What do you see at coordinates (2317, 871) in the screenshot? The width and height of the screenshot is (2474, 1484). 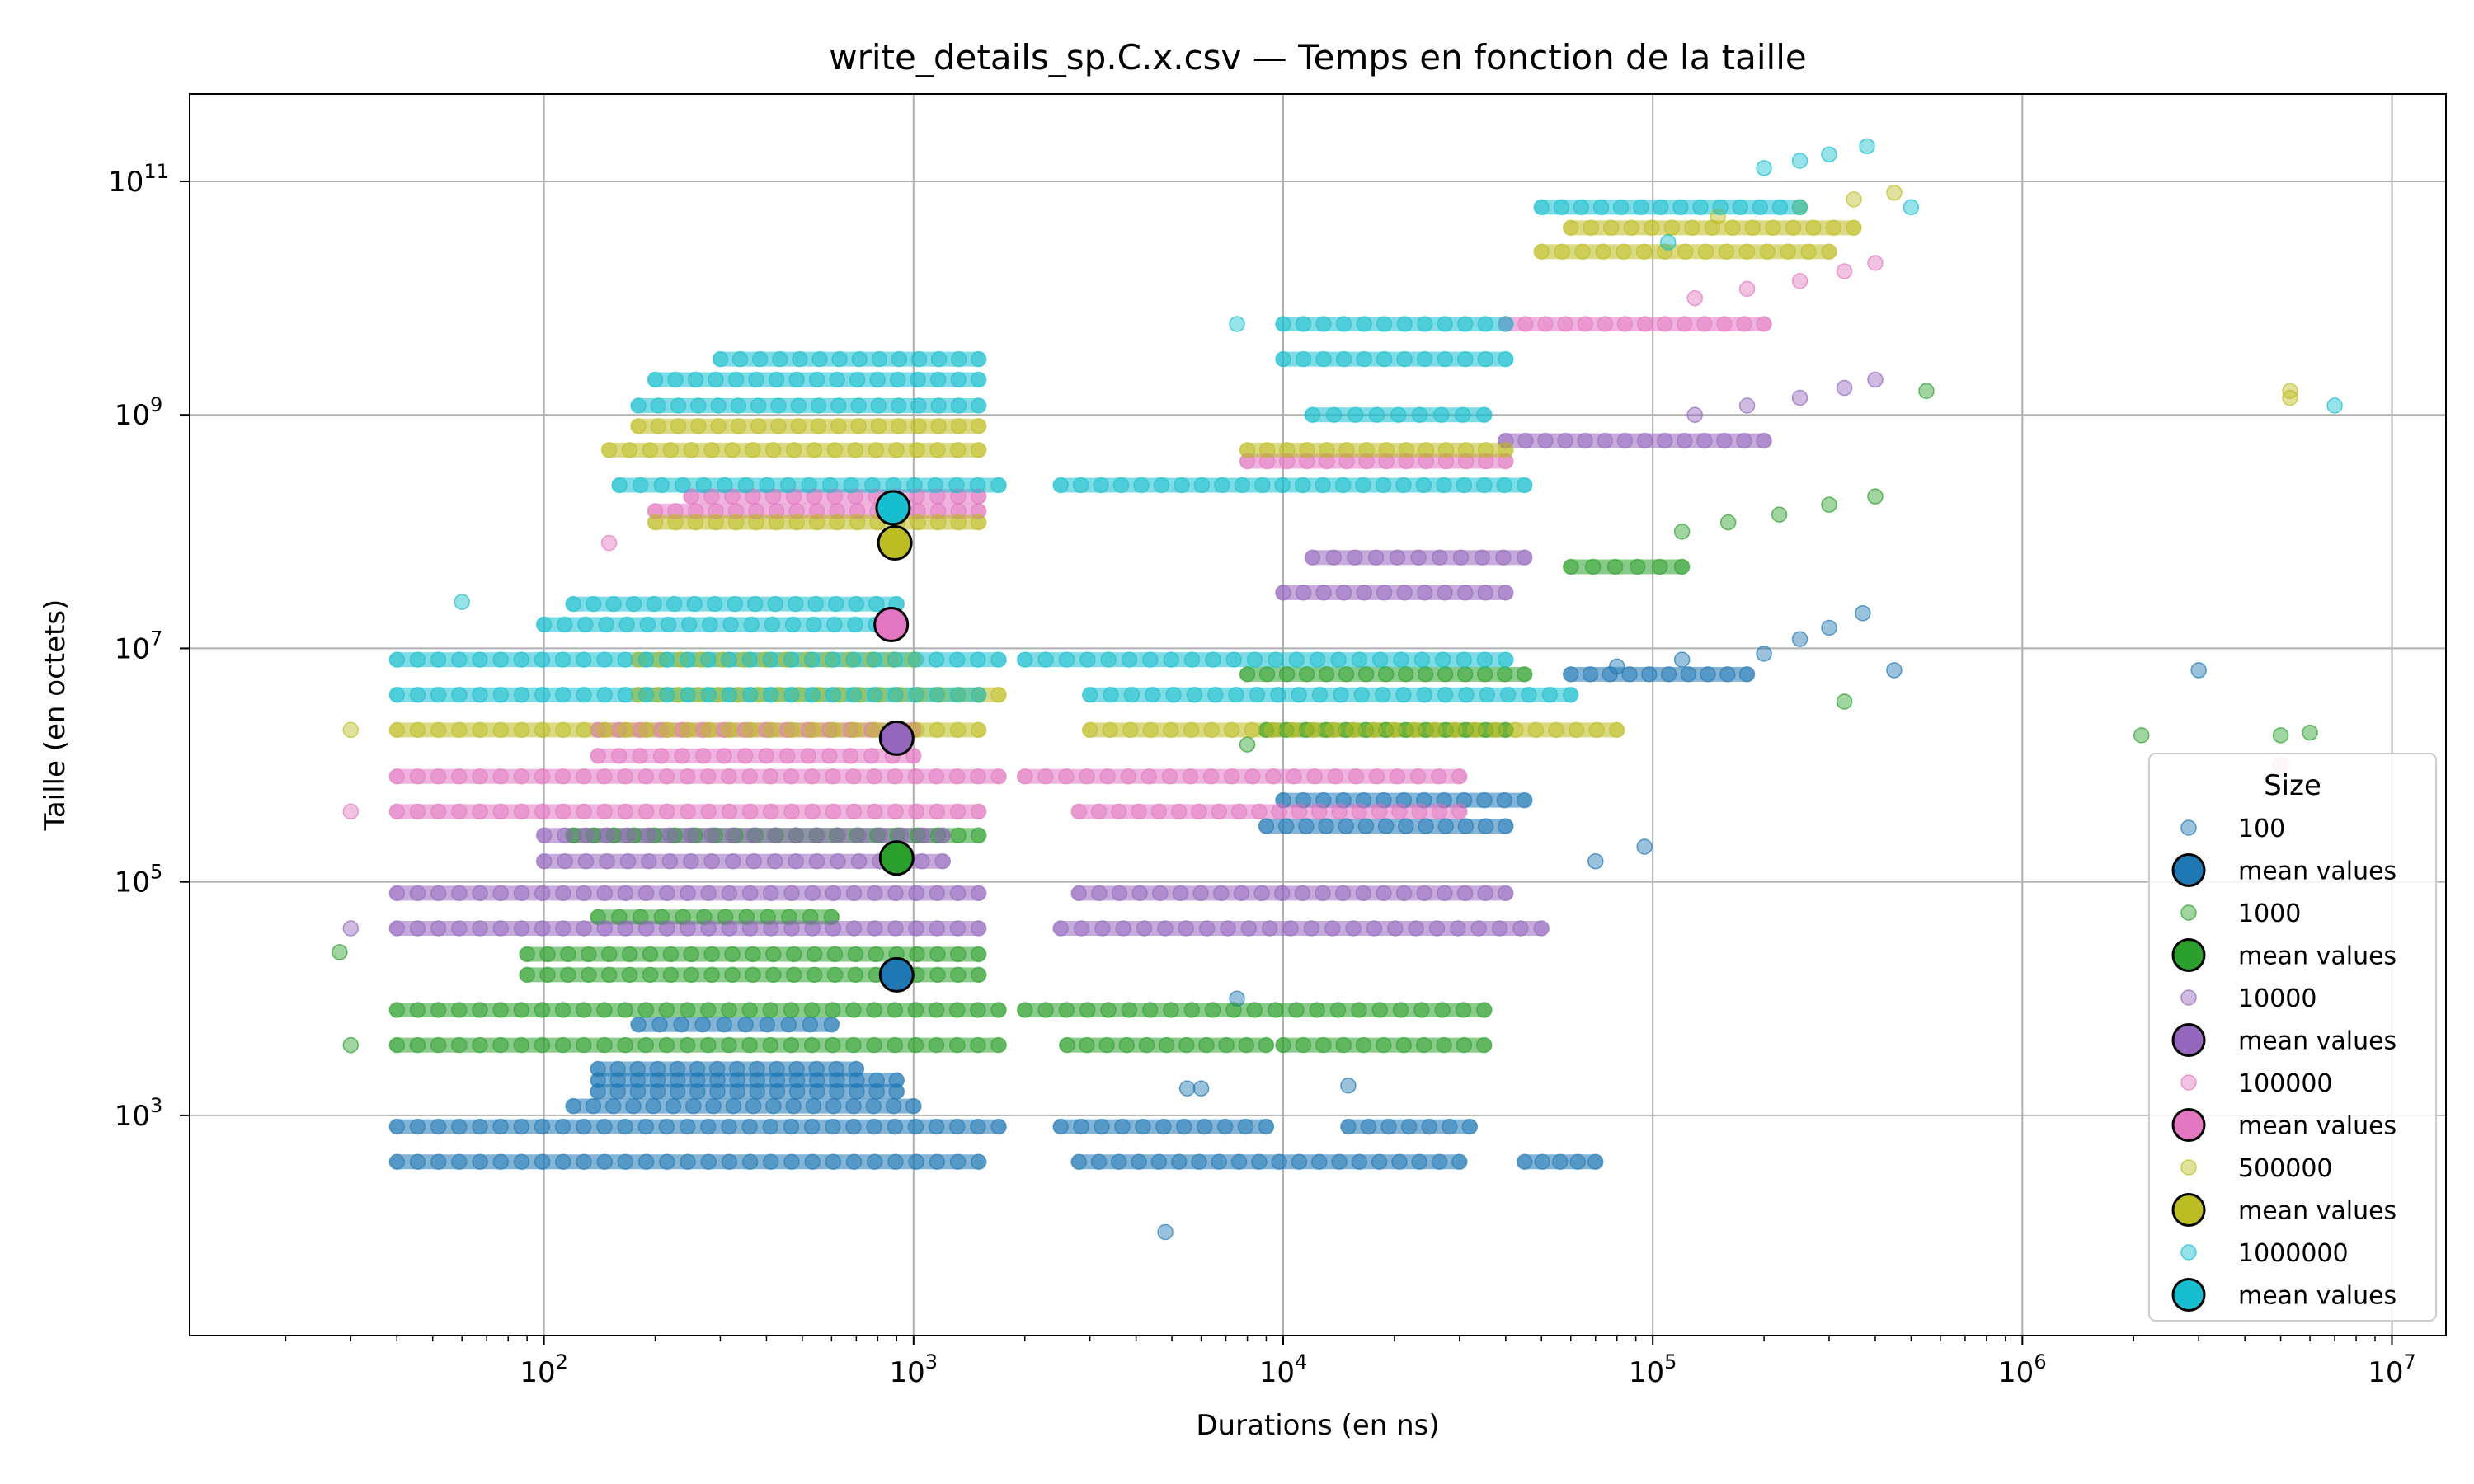 I see `legend-label: mean values` at bounding box center [2317, 871].